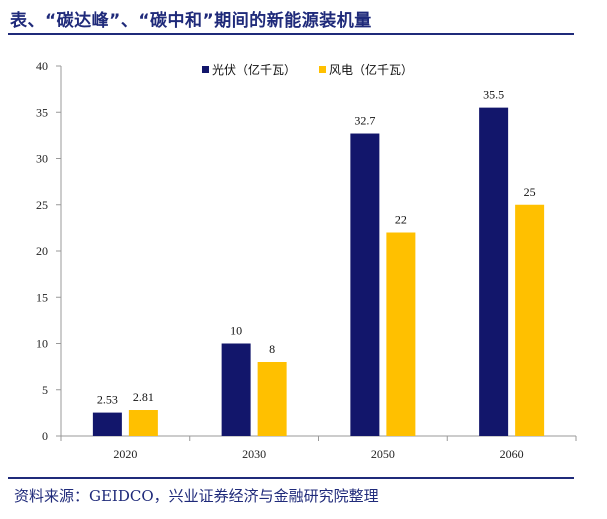 This screenshot has width=607, height=519. What do you see at coordinates (530, 192) in the screenshot?
I see `data-label: 25` at bounding box center [530, 192].